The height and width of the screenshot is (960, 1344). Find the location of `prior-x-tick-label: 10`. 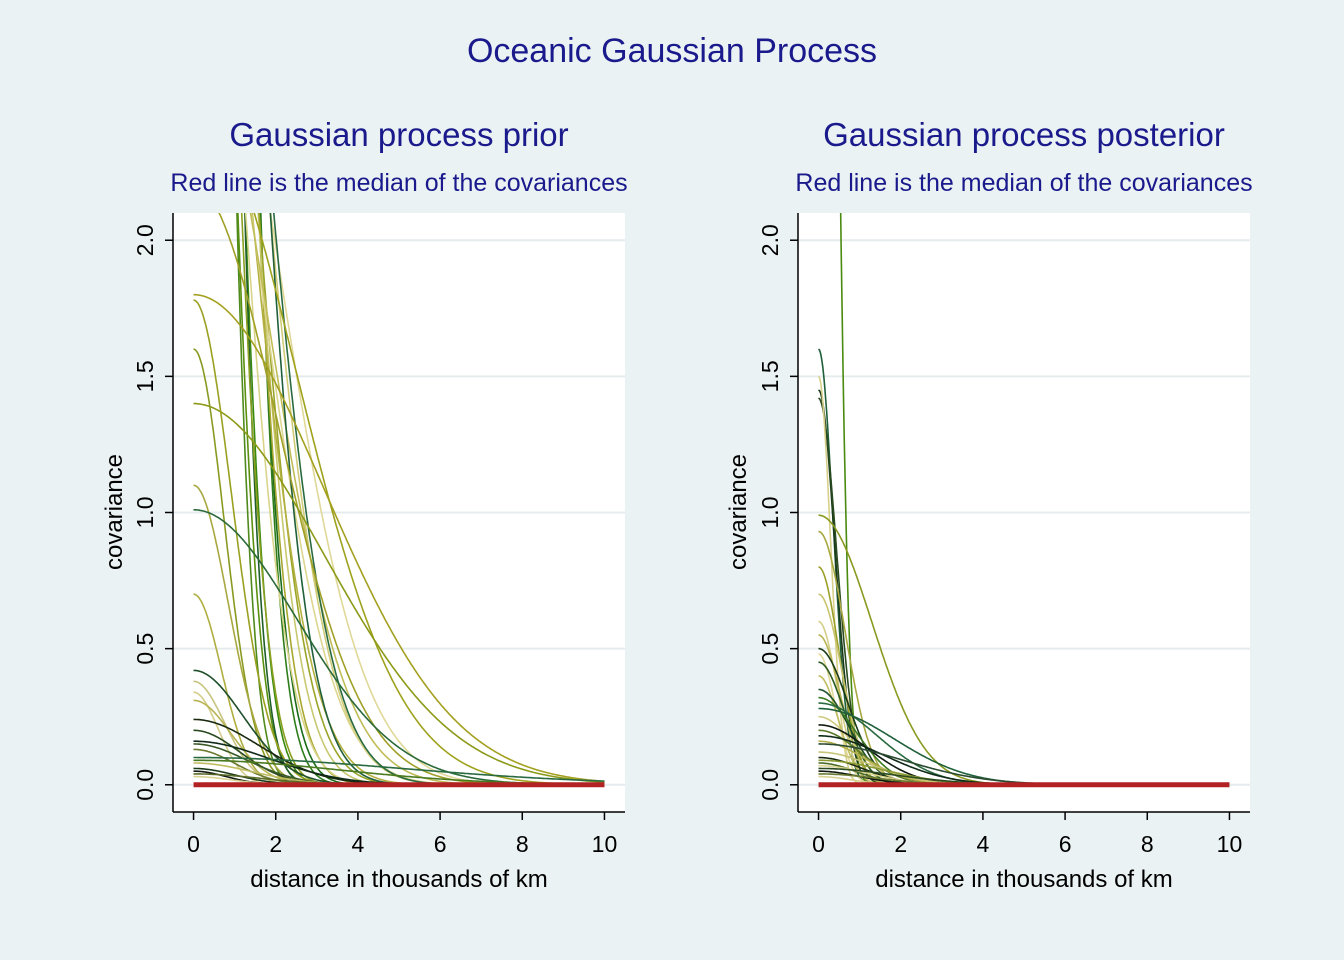

prior-x-tick-label: 10 is located at coordinates (605, 844).